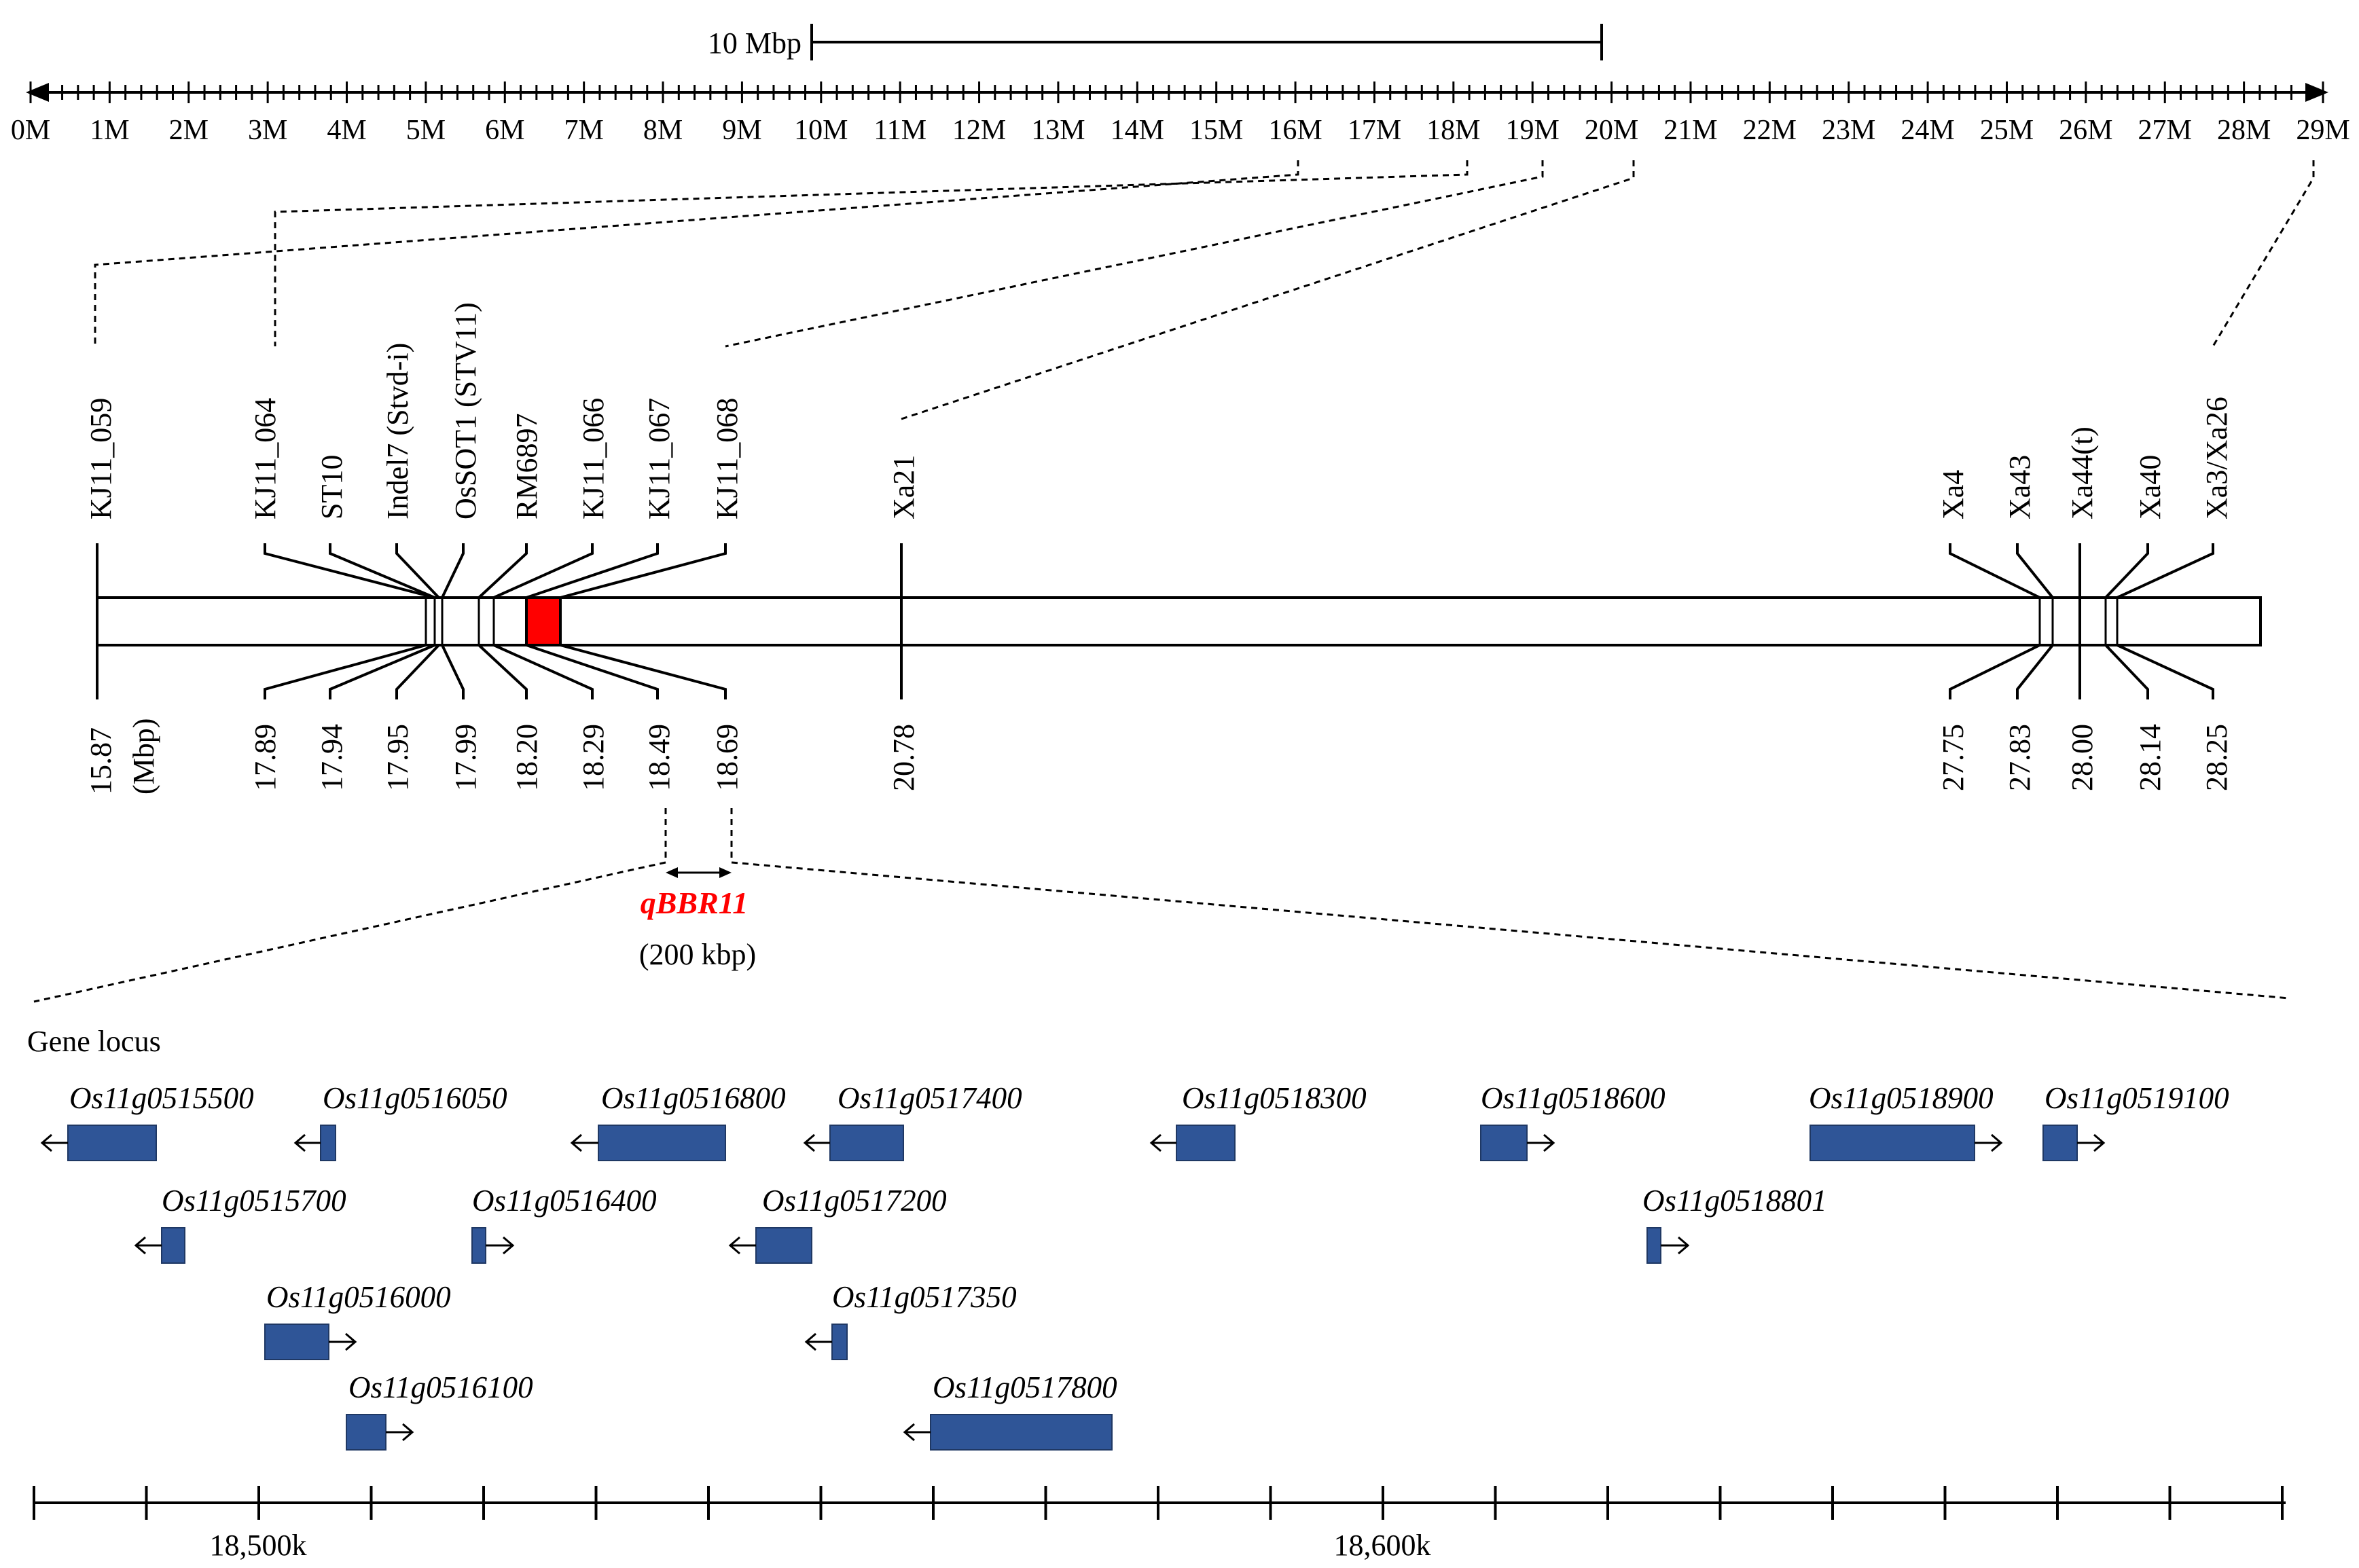  I want to click on gene-locus-title: Gene locus, so click(94, 1041).